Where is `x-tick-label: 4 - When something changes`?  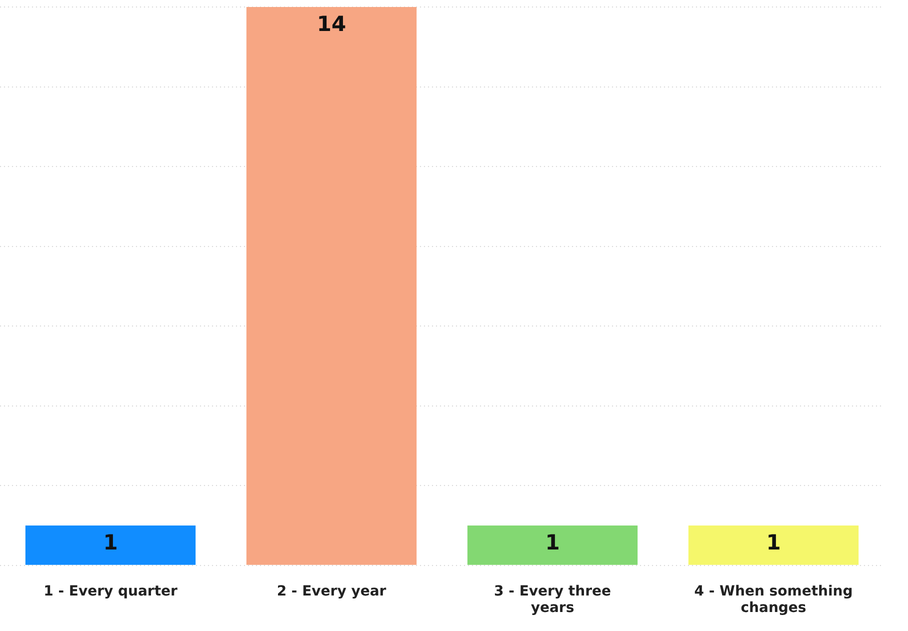 x-tick-label: 4 - When something changes is located at coordinates (773, 599).